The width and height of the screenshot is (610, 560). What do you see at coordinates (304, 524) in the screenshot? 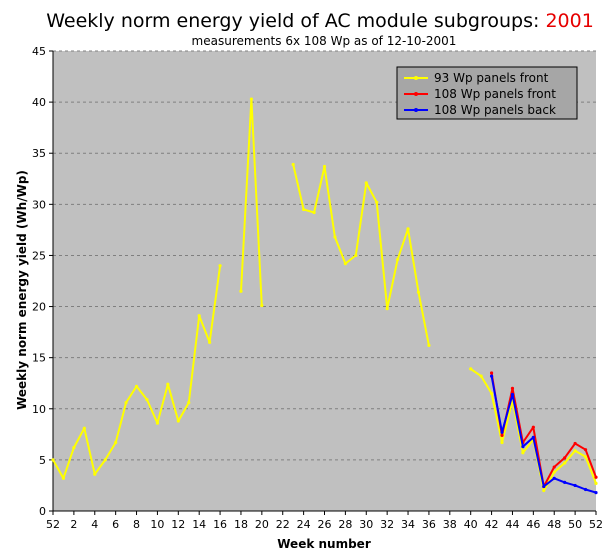
I see `x-tick-label: 24` at bounding box center [304, 524].